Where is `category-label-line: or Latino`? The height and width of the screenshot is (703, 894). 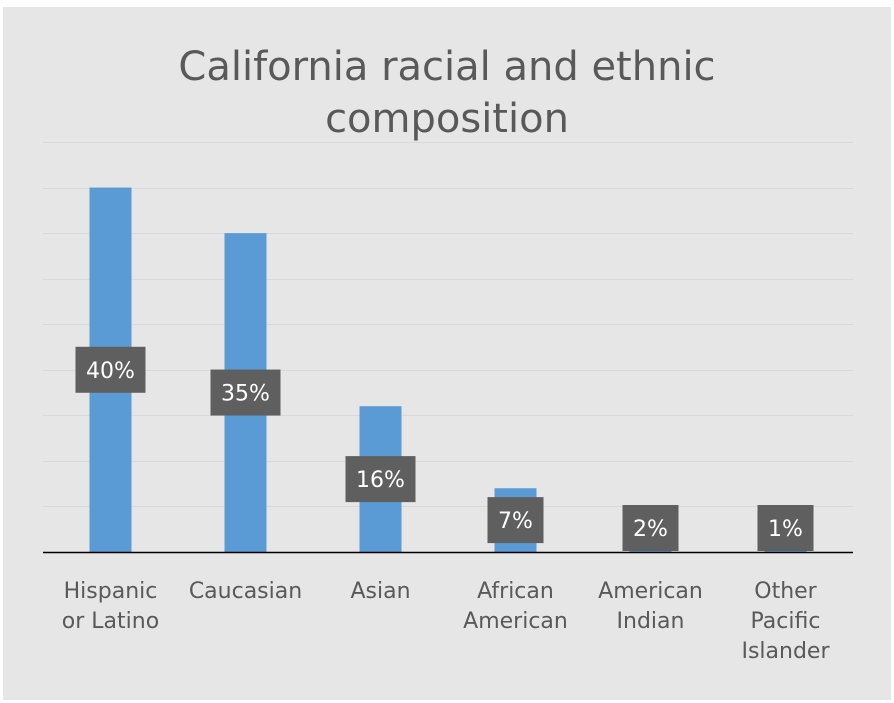
category-label-line: or Latino is located at coordinates (110, 621).